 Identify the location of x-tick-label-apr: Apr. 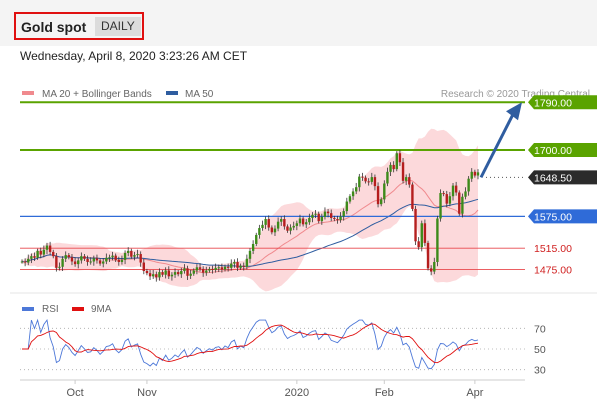
(474, 393).